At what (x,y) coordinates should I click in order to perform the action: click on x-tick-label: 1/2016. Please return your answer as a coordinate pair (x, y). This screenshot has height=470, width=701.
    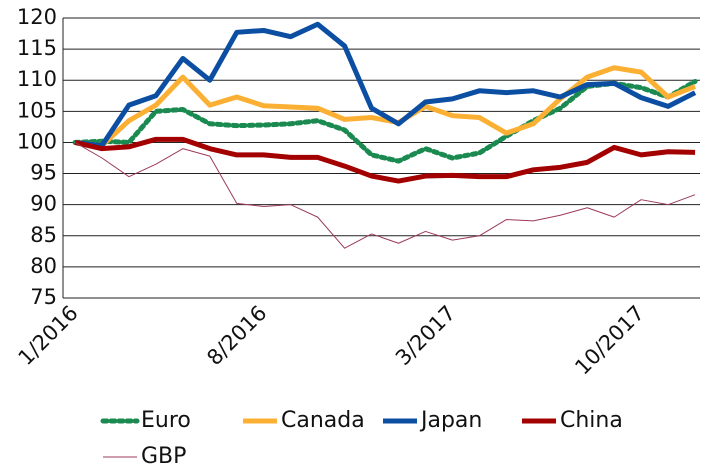
    Looking at the image, I should click on (48, 335).